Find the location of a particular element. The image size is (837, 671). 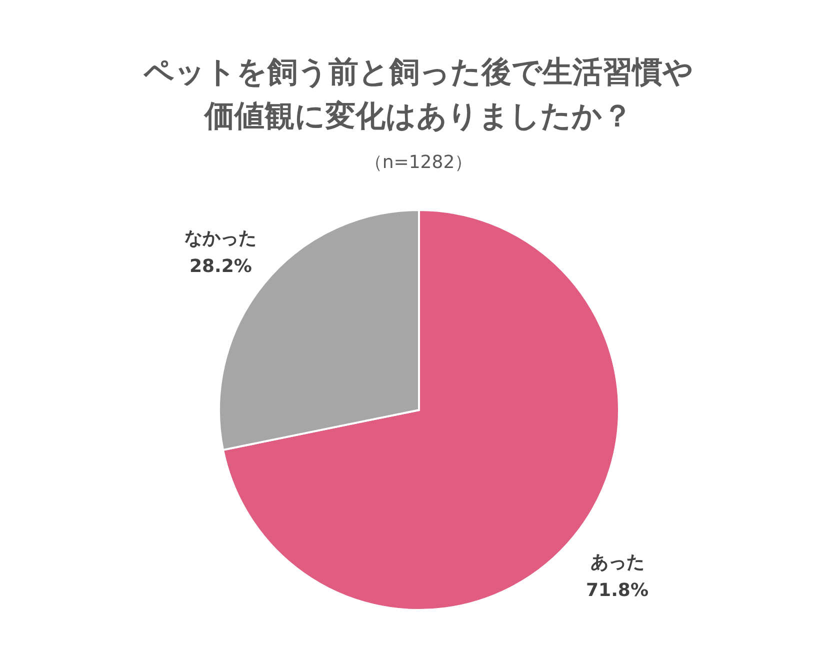

title: ペットを飼う前と飼った後で生活習慣や is located at coordinates (419, 72).